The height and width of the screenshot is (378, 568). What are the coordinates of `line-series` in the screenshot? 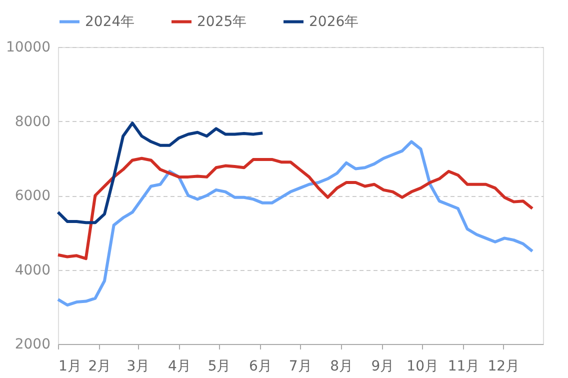 It's located at (160, 173).